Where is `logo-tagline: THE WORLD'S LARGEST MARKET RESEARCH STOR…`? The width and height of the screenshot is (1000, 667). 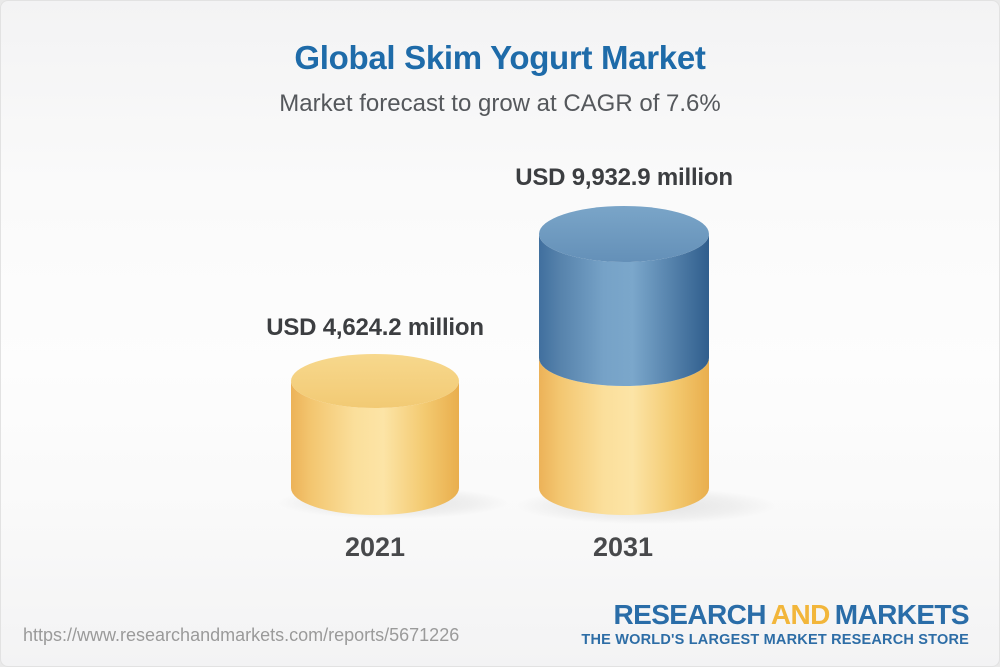
logo-tagline: THE WORLD'S LARGEST MARKET RESEARCH STOR… is located at coordinates (775, 640).